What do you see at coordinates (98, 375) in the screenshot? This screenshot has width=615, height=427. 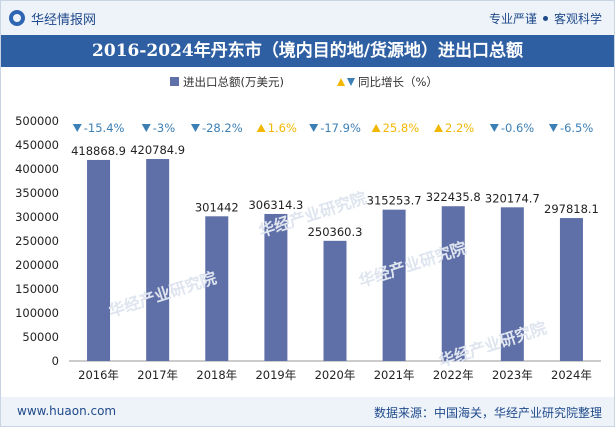 I see `x-tick-label: 2016年` at bounding box center [98, 375].